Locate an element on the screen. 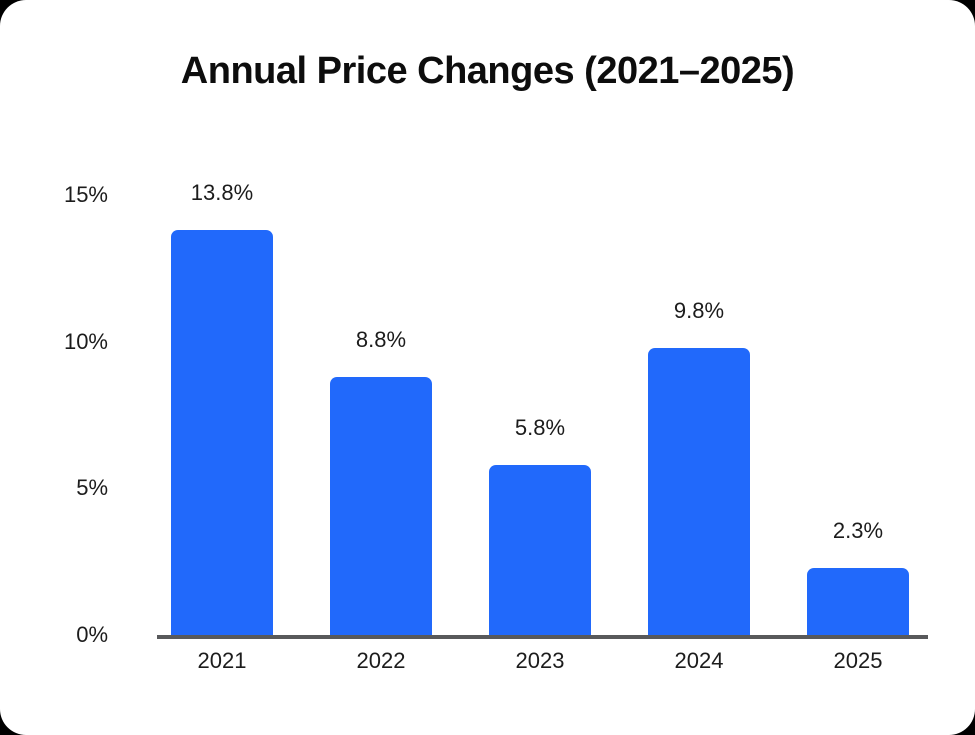 Image resolution: width=975 pixels, height=735 pixels. bar-value-label: 8.8% is located at coordinates (381, 339).